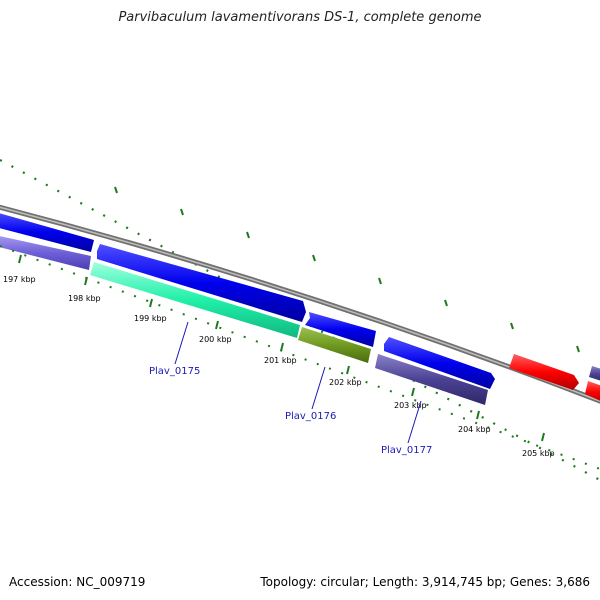 This screenshot has height=600, width=600. What do you see at coordinates (345, 382) in the screenshot?
I see `scale-label: 202 kbp` at bounding box center [345, 382].